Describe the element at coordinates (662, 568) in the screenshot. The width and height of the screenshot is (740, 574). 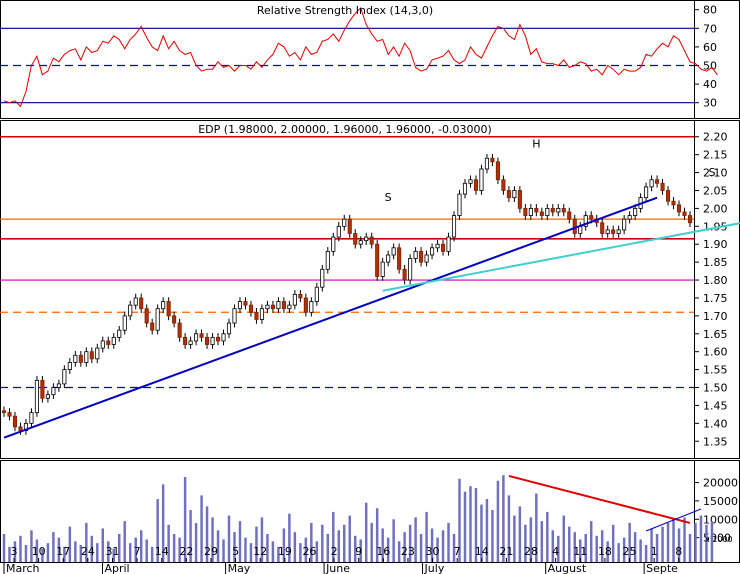
I see `month-label: Septe` at that location.